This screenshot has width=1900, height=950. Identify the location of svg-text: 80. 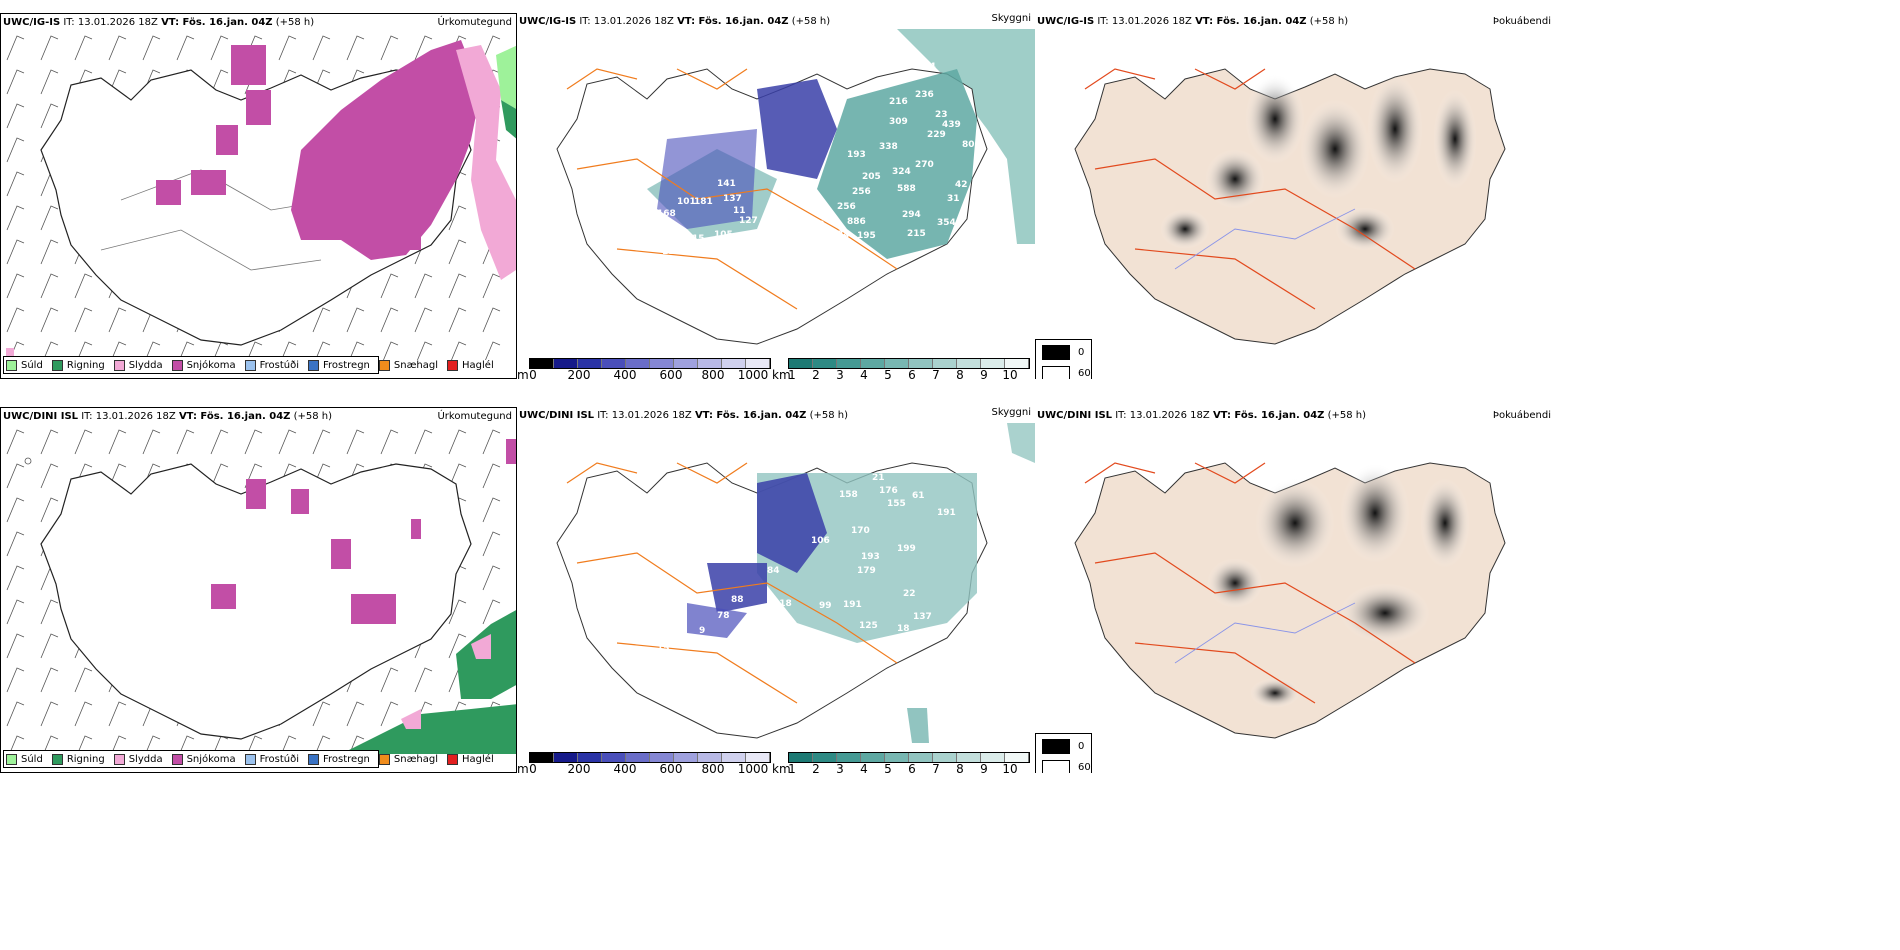
(968, 145).